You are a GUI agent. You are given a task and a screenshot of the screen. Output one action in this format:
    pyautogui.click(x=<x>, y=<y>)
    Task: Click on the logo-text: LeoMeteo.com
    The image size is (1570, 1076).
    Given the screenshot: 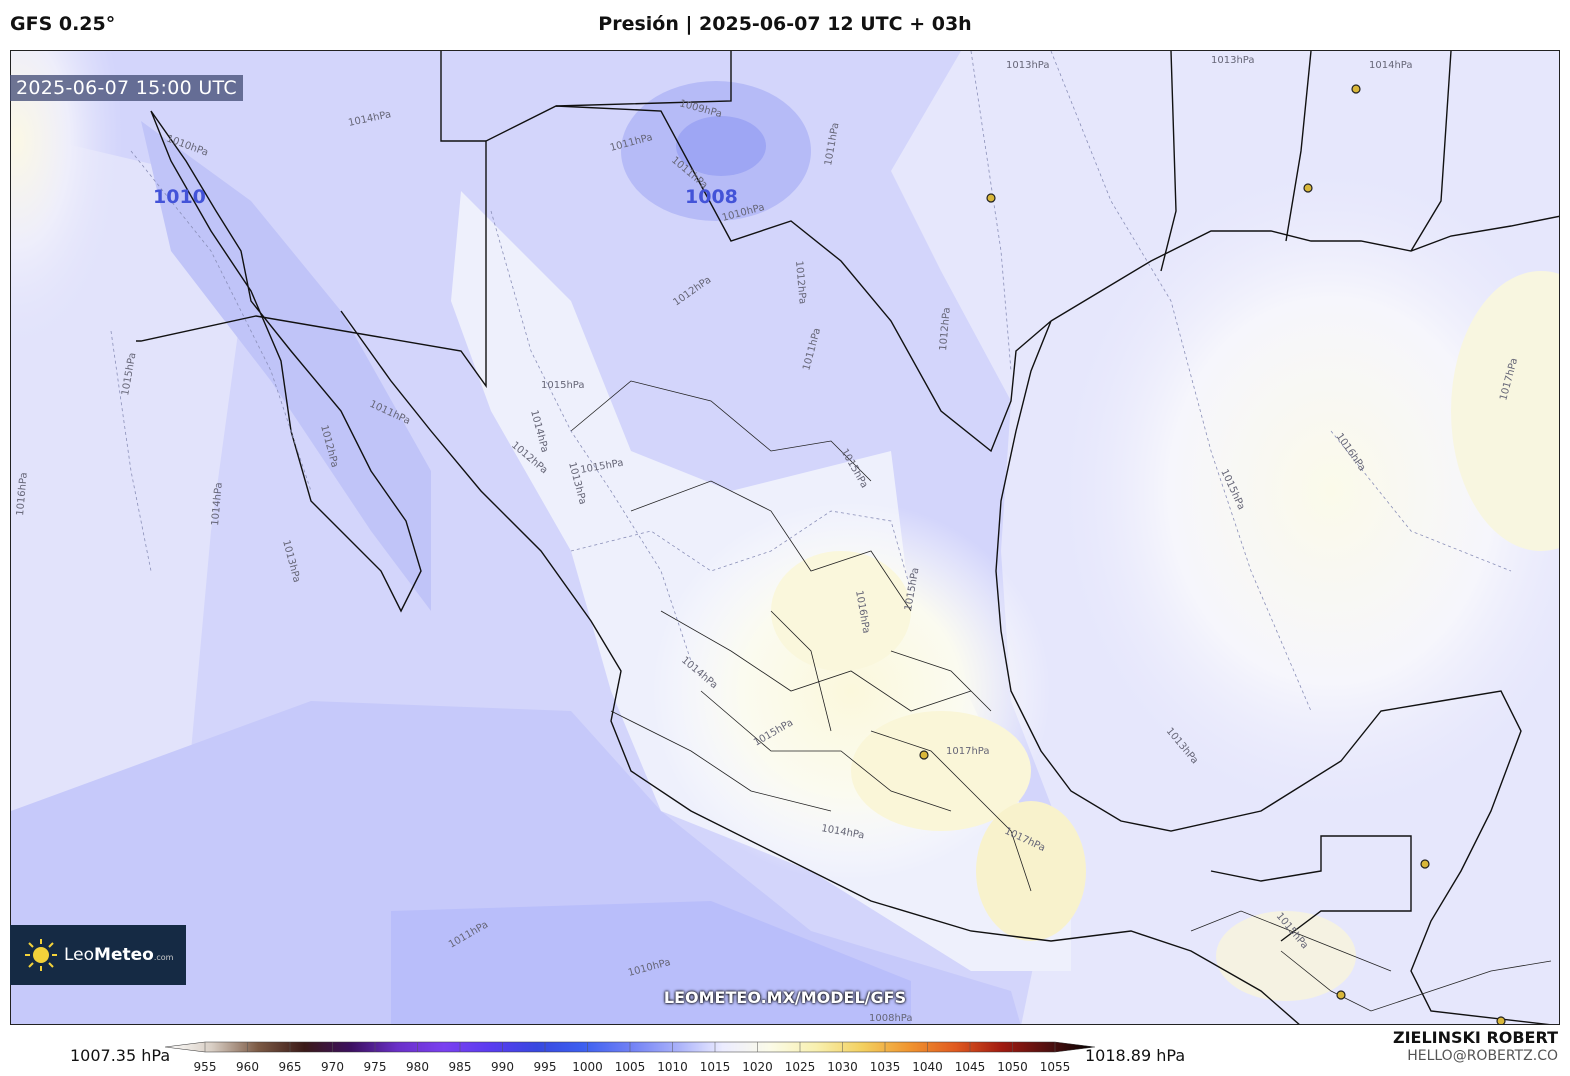 What is the action you would take?
    pyautogui.click(x=119, y=955)
    